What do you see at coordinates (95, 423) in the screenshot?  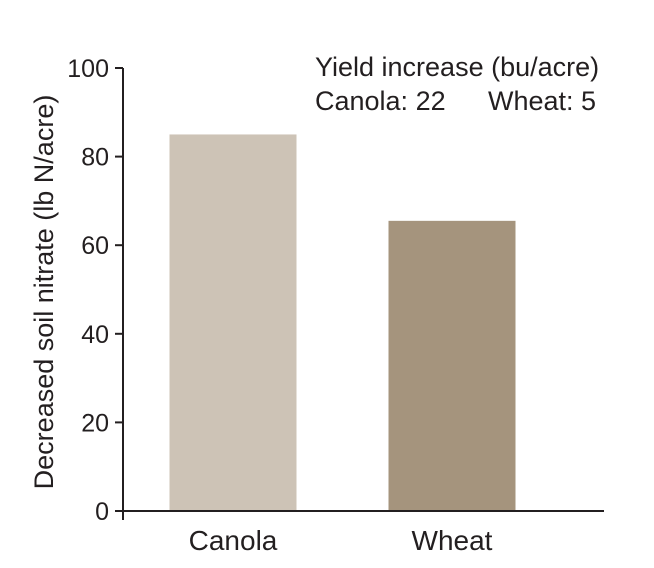 I see `y-tick-label: 20` at bounding box center [95, 423].